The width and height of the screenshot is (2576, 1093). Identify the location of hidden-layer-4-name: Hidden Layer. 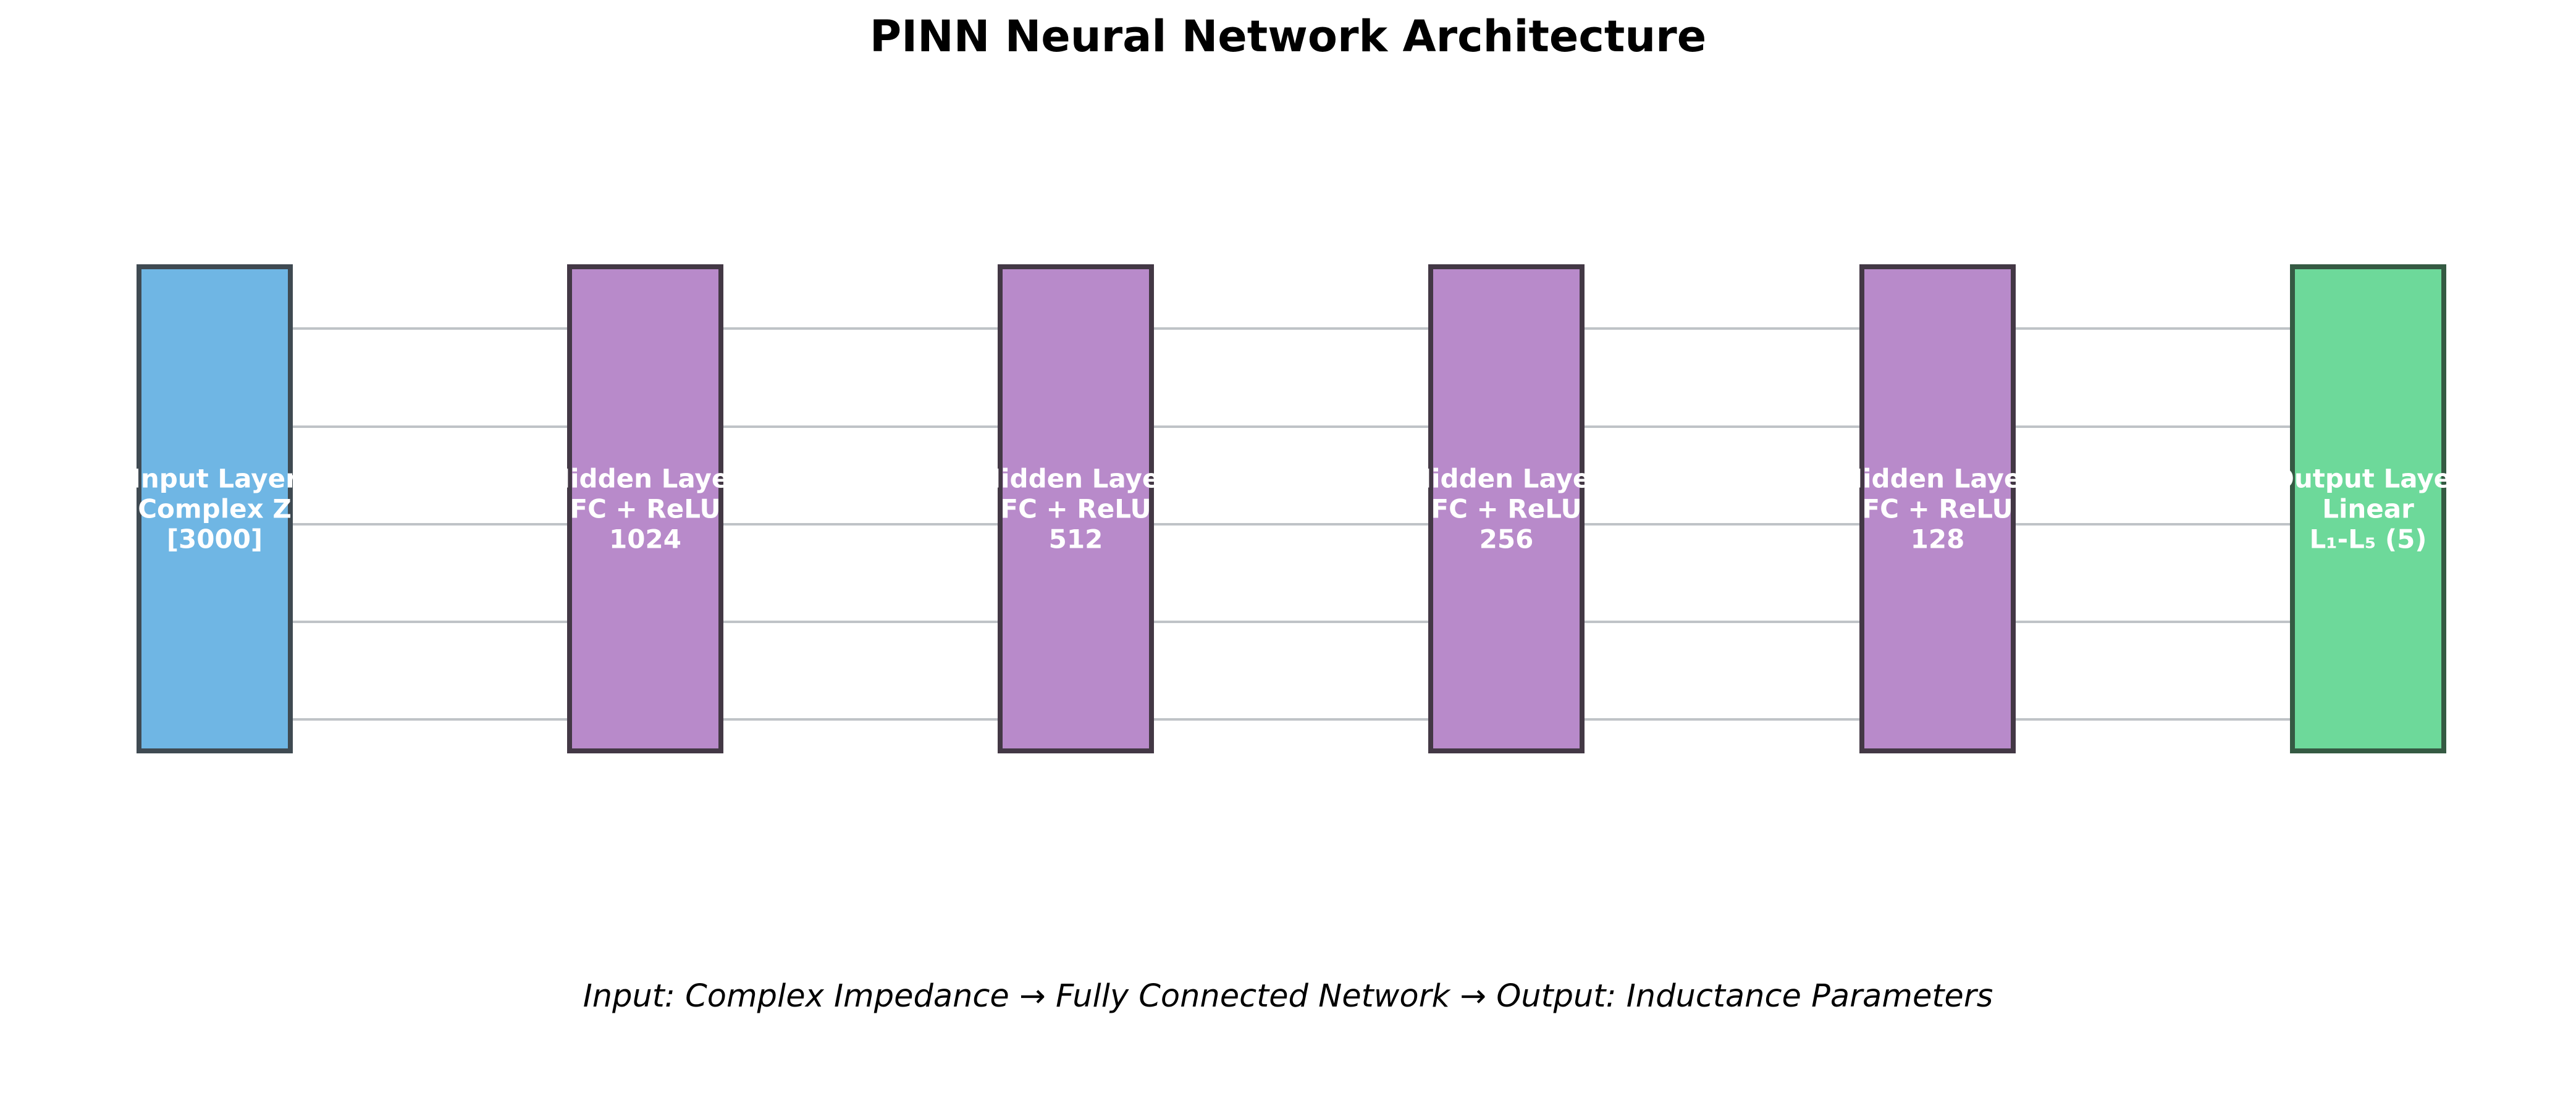
(1937, 478).